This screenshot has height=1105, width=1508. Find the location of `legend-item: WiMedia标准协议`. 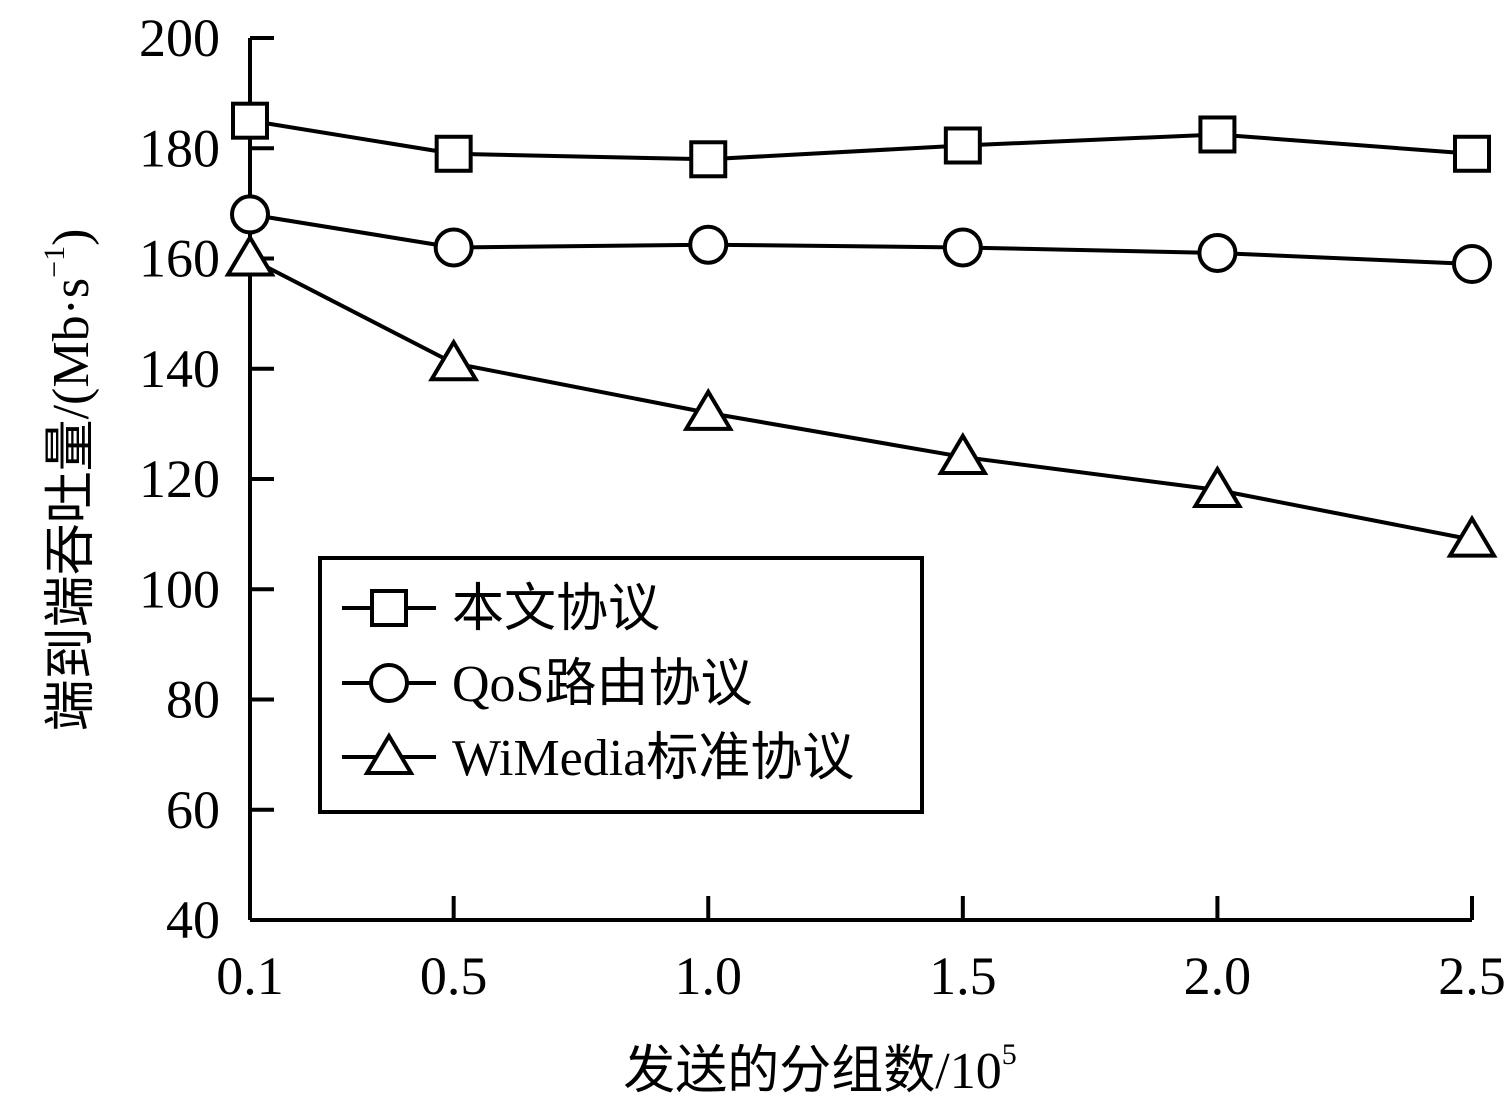

legend-item: WiMedia标准协议 is located at coordinates (598, 758).